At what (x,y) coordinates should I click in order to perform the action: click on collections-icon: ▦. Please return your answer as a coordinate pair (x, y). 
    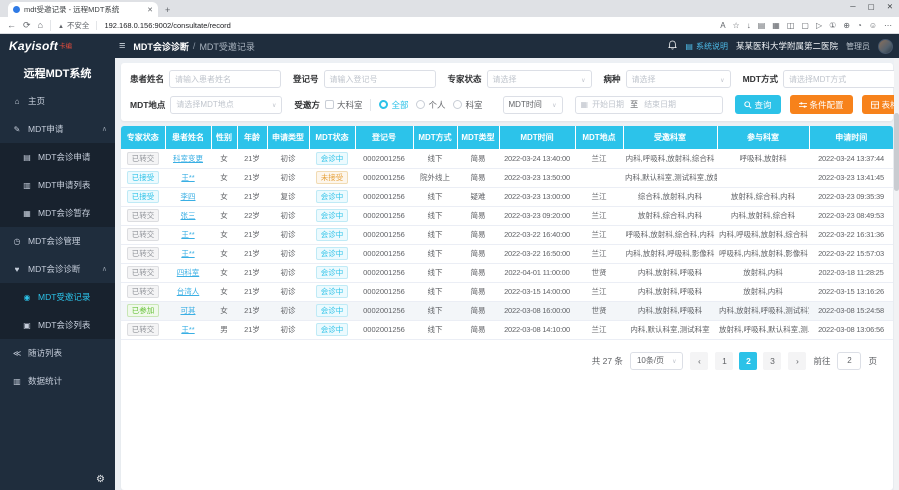
    Looking at the image, I should click on (776, 25).